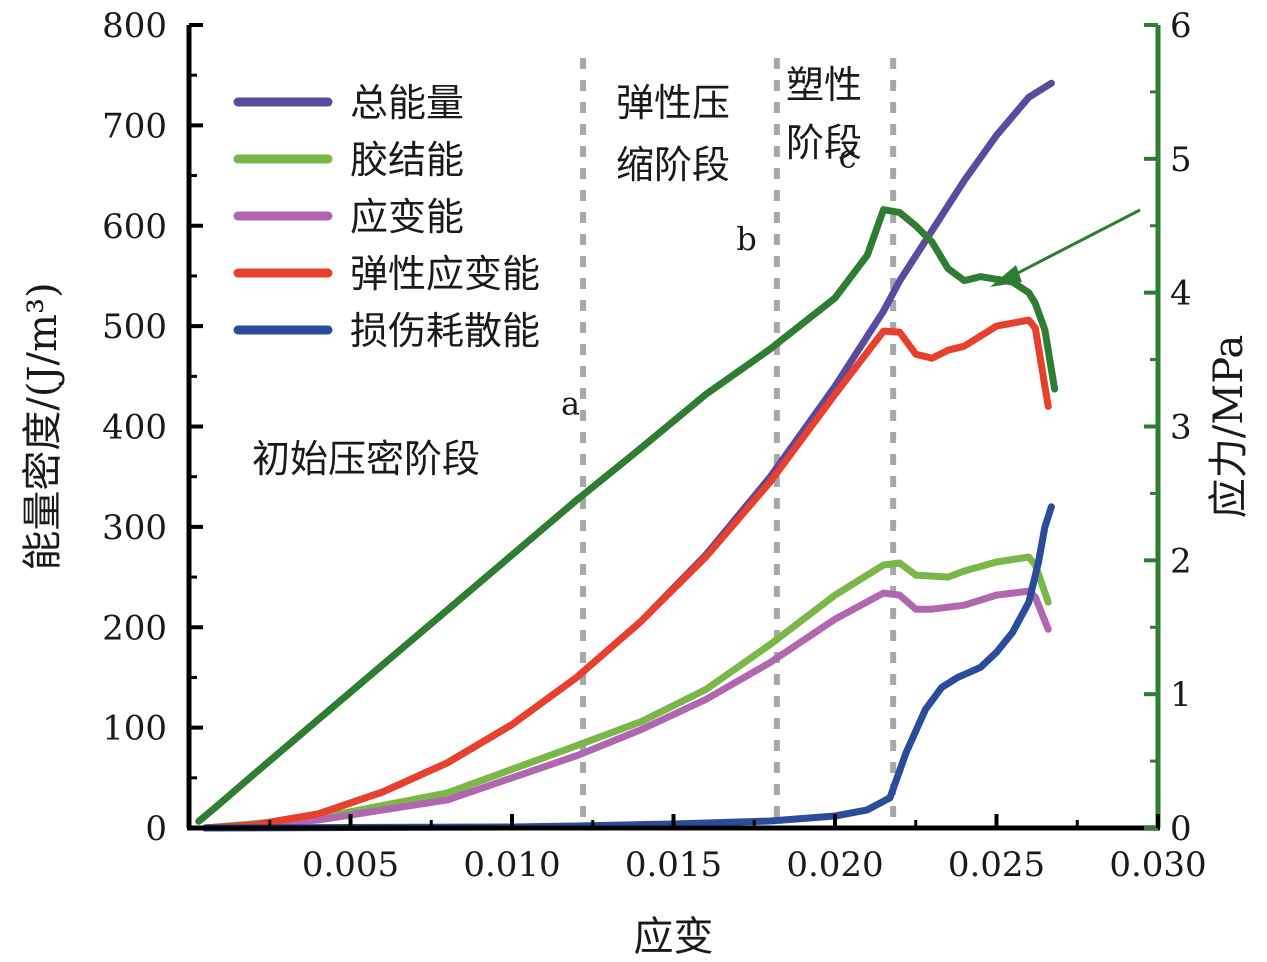 Image resolution: width=1267 pixels, height=962 pixels. Describe the element at coordinates (1074, 244) in the screenshot. I see `stress-arrow-shaft` at that location.